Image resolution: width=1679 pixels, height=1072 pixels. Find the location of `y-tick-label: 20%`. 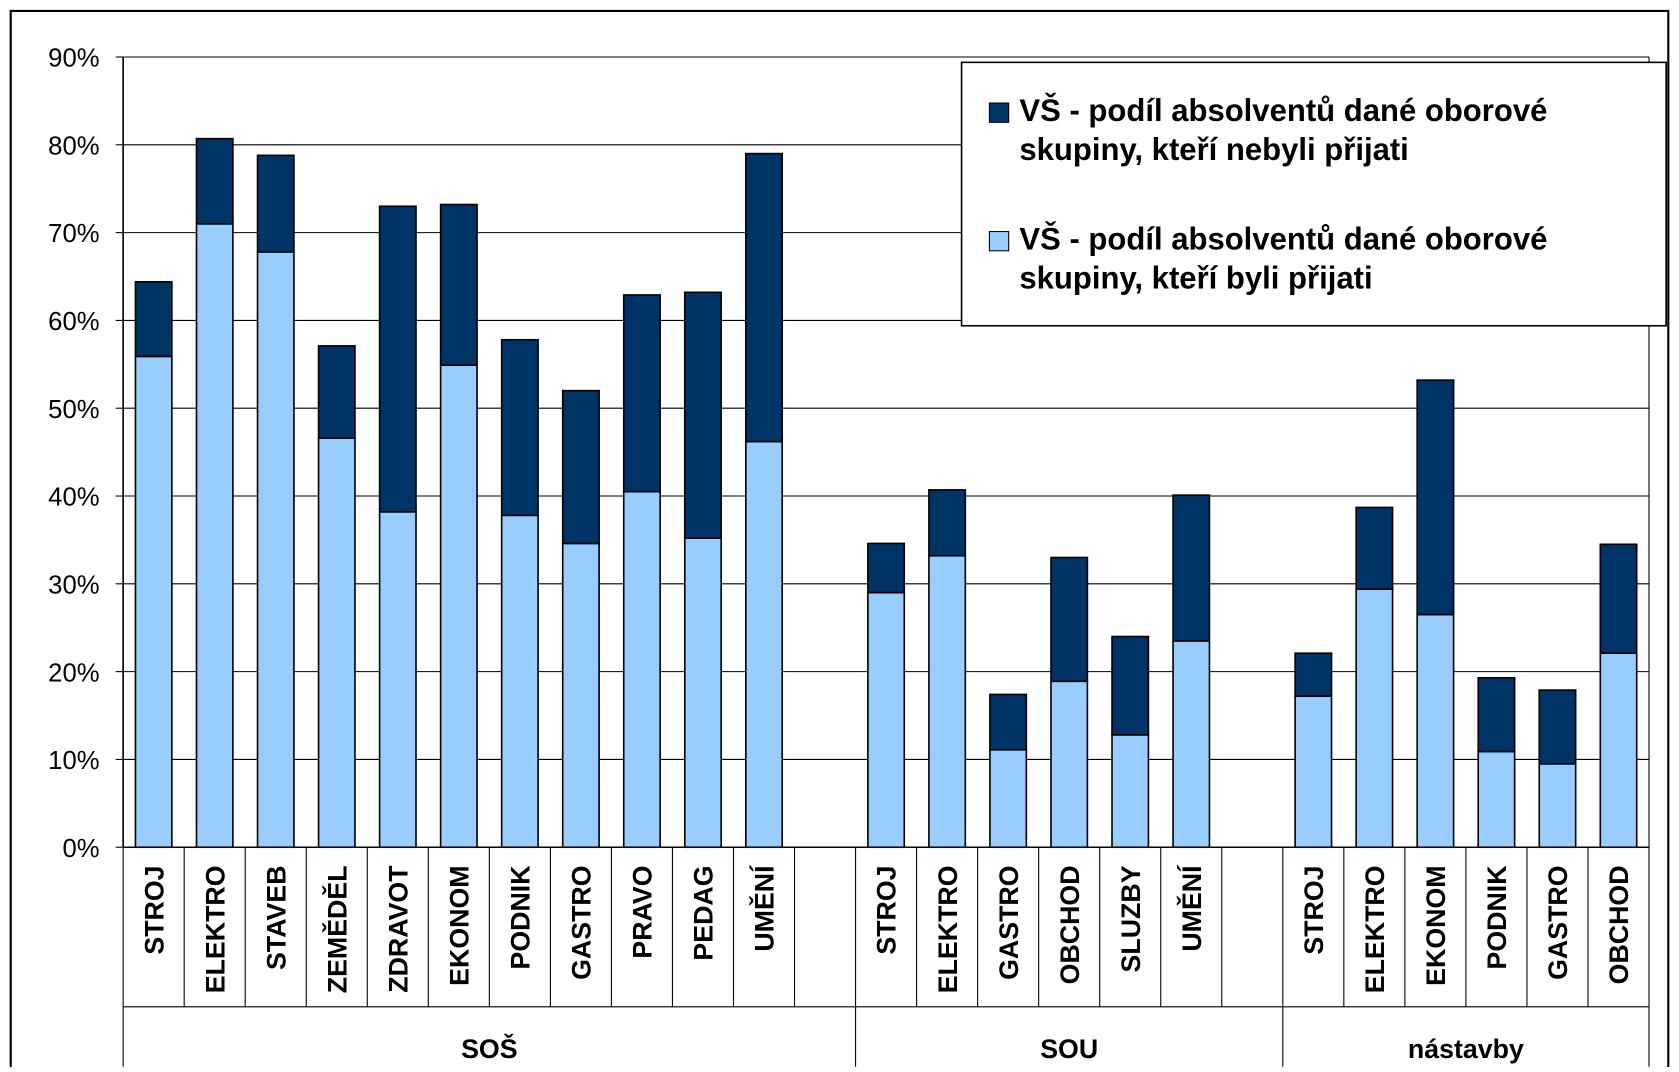

y-tick-label: 20% is located at coordinates (73, 673).